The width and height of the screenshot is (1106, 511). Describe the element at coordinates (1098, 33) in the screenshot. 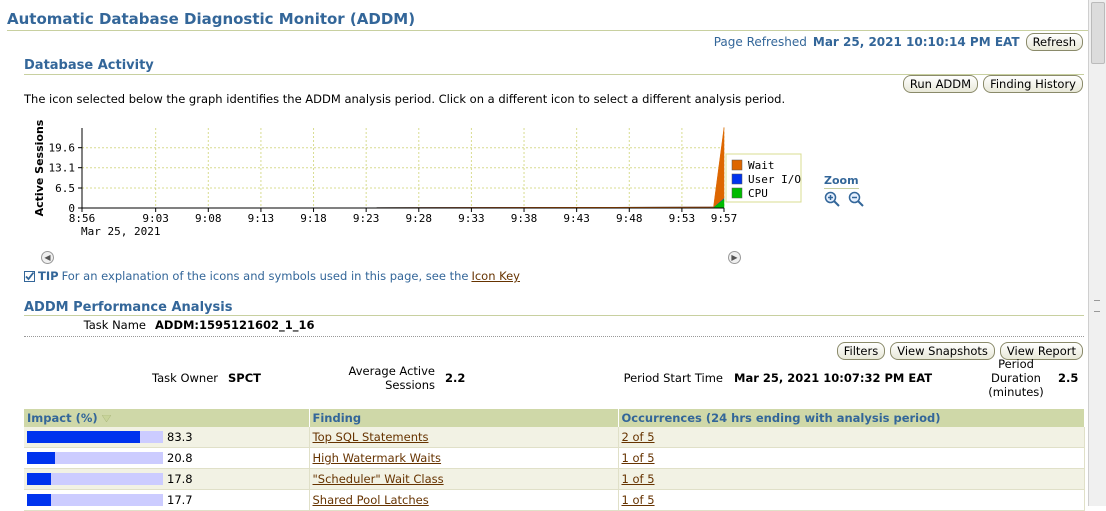

I see `scrollbar-thumb` at that location.